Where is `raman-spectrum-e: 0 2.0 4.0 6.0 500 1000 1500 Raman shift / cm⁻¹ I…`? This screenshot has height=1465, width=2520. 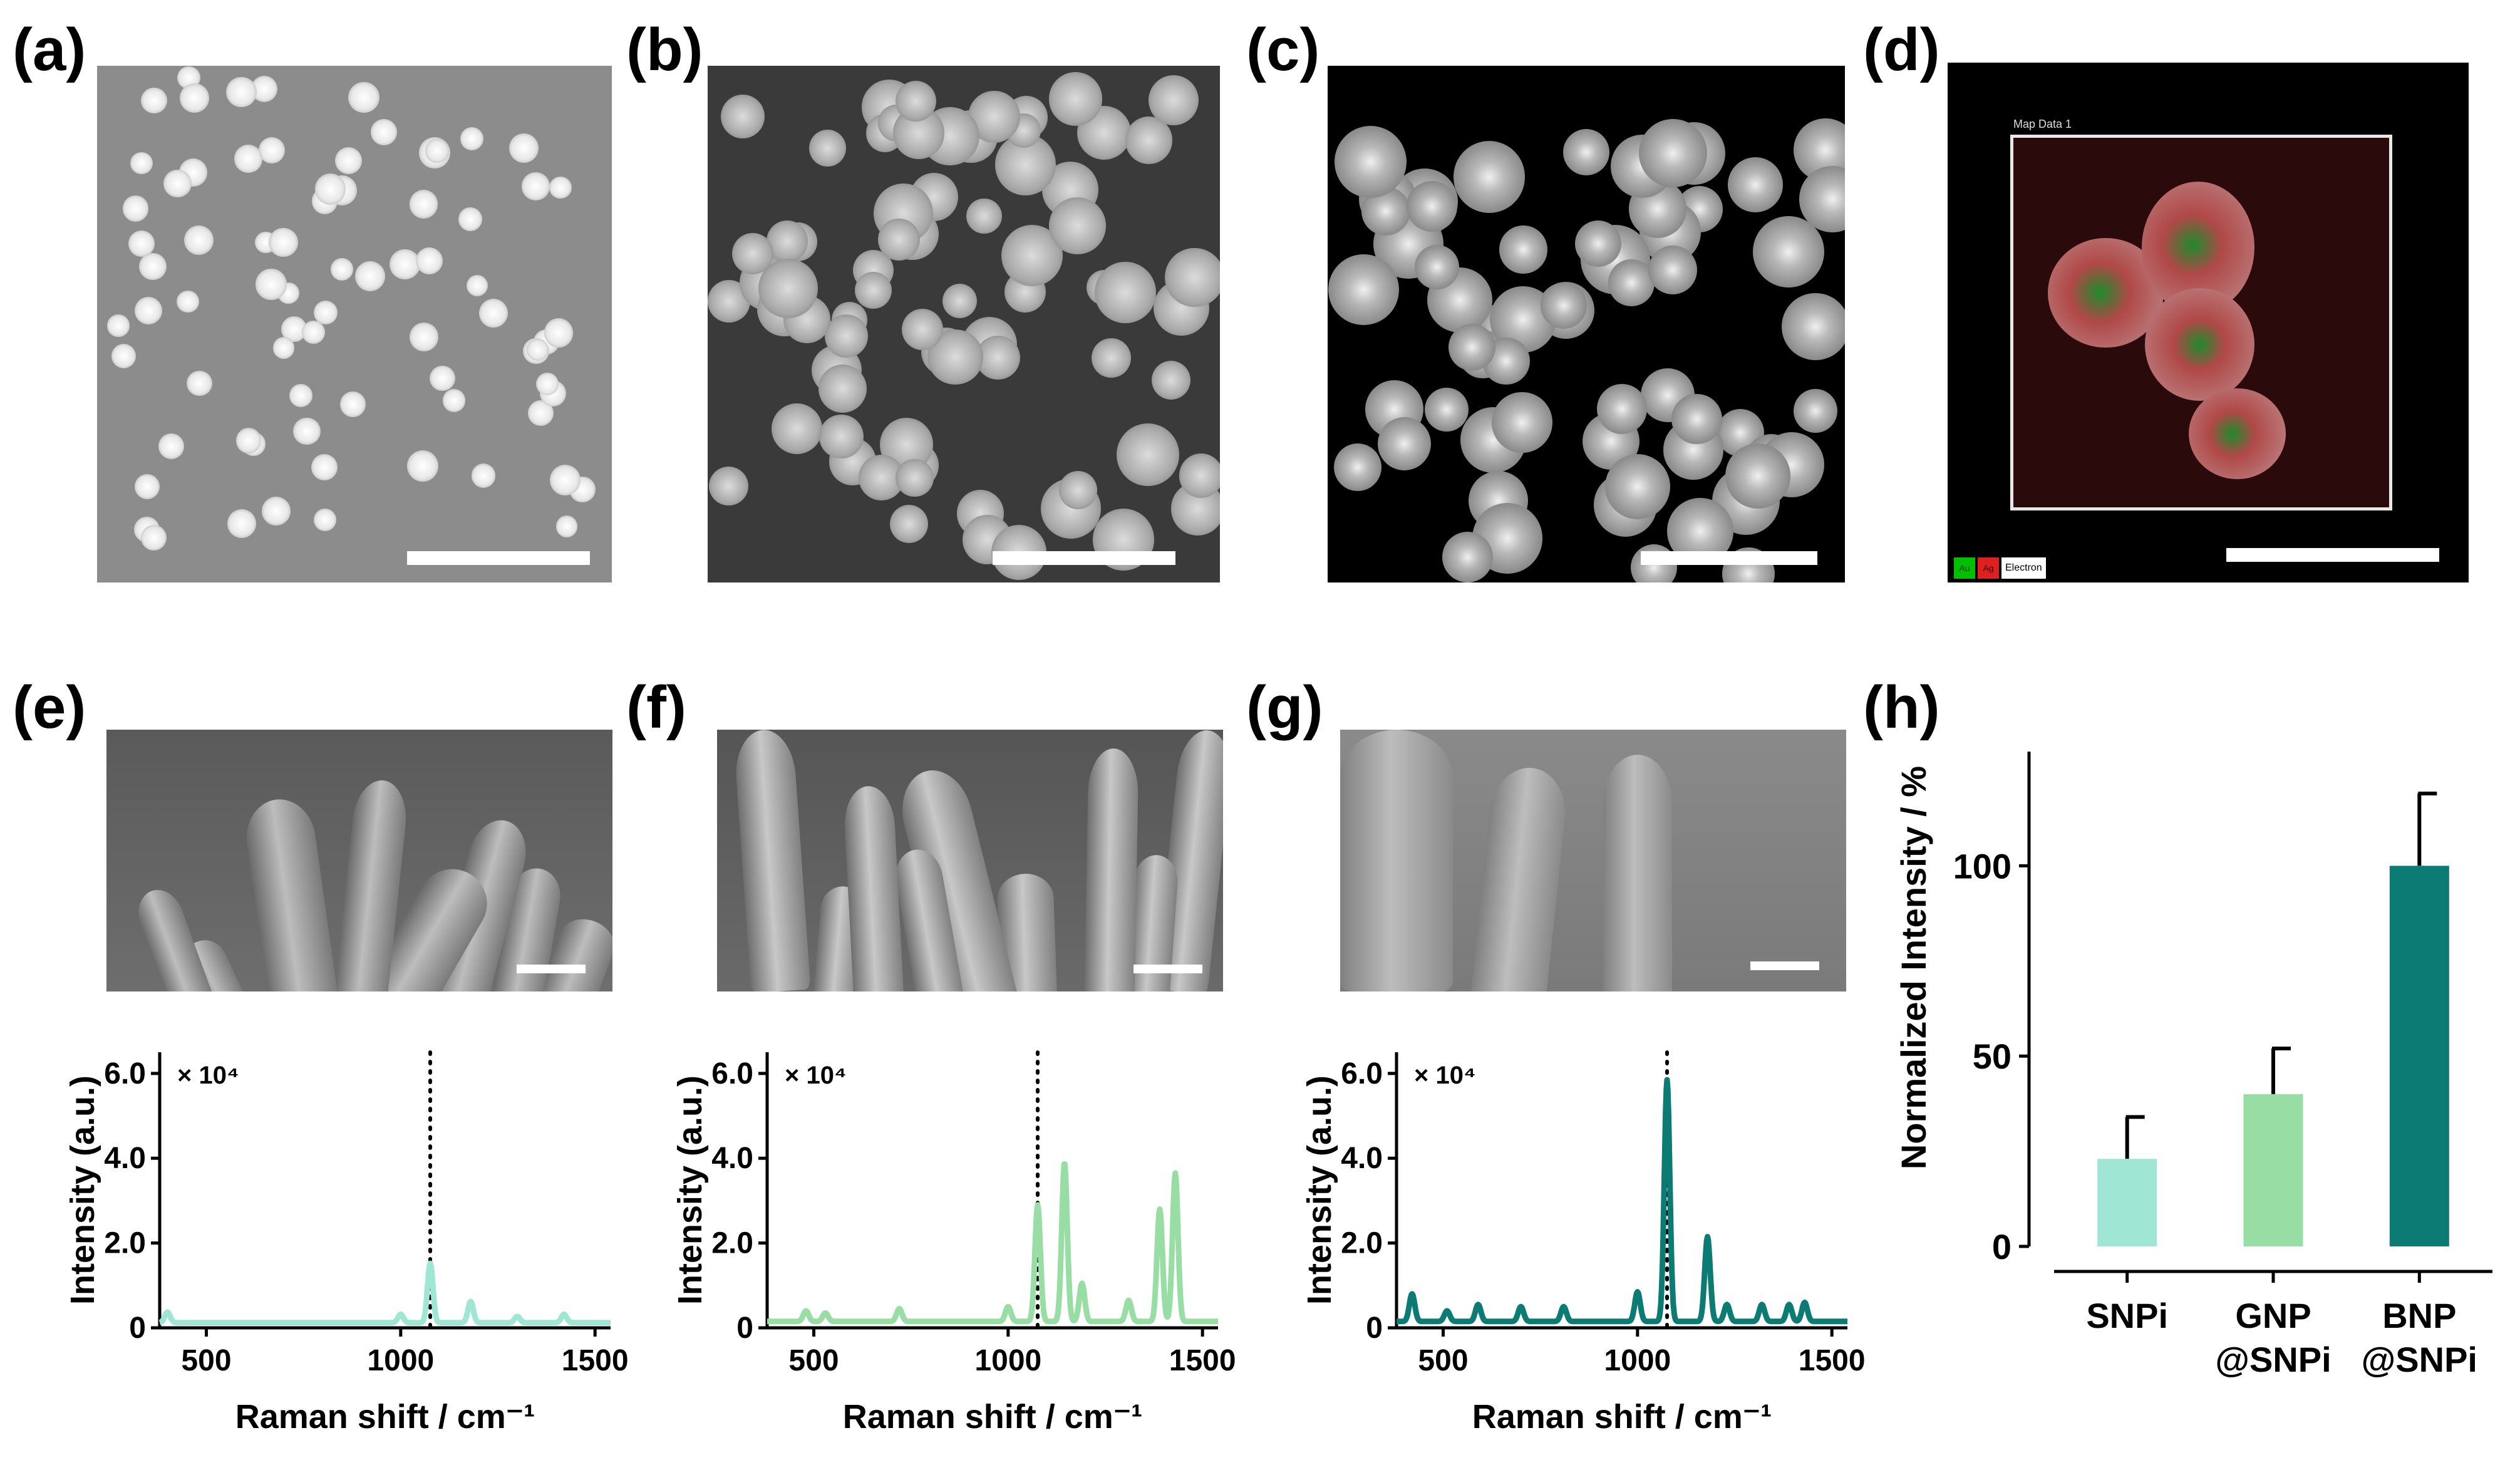
raman-spectrum-e: 0 2.0 4.0 6.0 500 1000 1500 Raman shift / cm⁻¹ I… is located at coordinates (347, 1243).